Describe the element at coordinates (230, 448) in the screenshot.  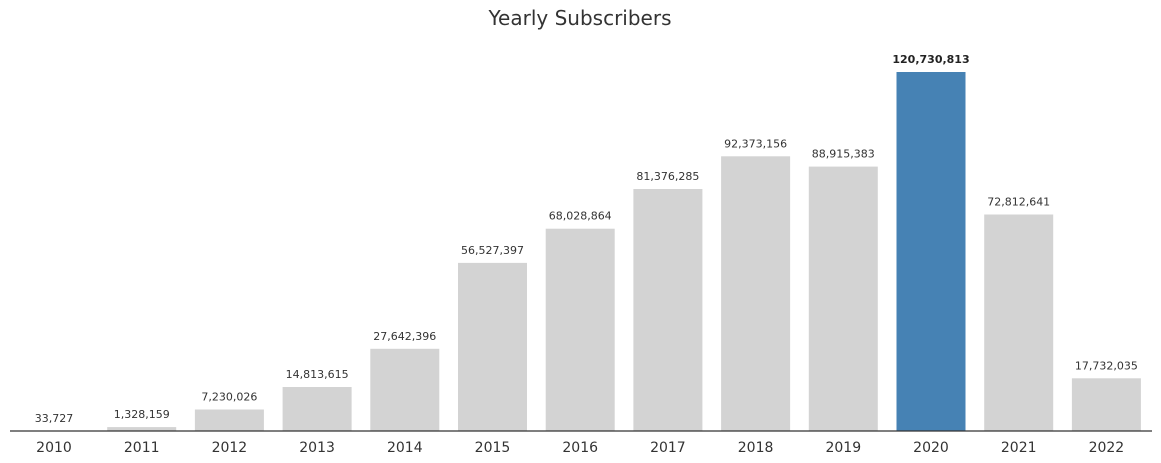
I see `x-tick-label-2012: 2012` at that location.